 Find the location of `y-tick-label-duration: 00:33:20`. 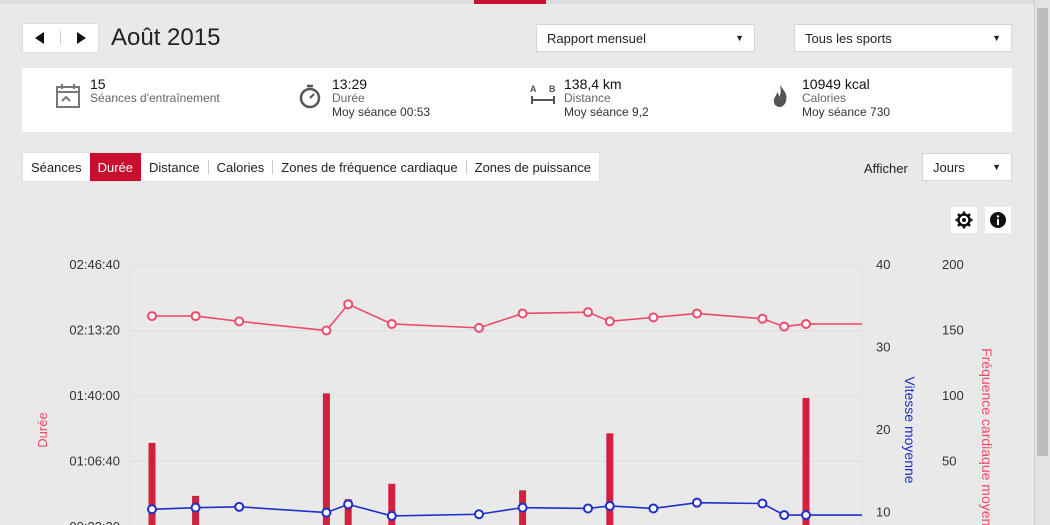

y-tick-label-duration: 00:33:20 is located at coordinates (94, 522).